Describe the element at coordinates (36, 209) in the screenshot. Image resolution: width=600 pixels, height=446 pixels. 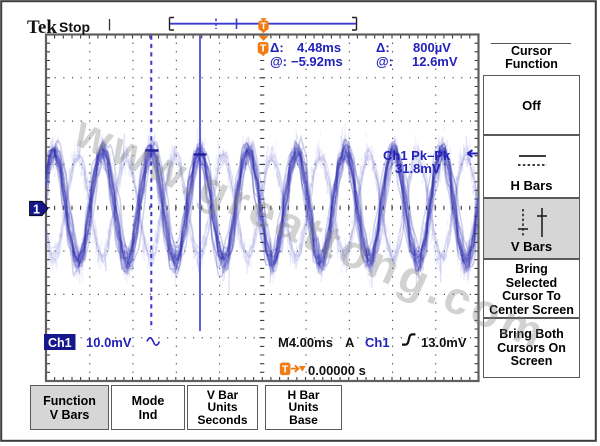
I see `svg-text: 1` at that location.